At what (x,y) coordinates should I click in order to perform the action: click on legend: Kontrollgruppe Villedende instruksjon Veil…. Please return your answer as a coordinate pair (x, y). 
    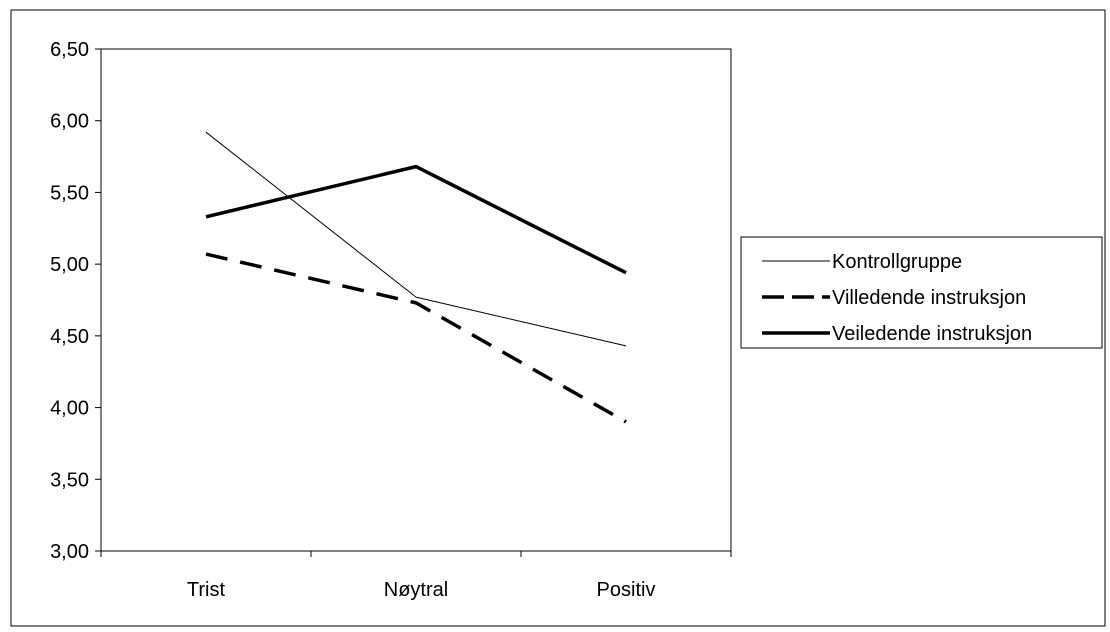
    Looking at the image, I should click on (921, 292).